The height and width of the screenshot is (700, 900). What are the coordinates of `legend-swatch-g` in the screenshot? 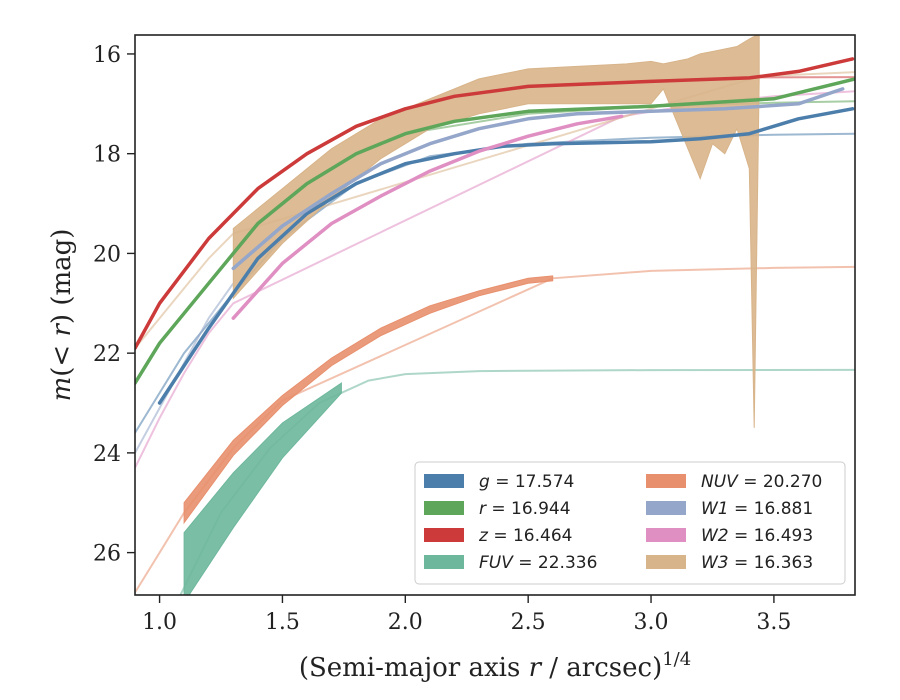 It's located at (444, 481).